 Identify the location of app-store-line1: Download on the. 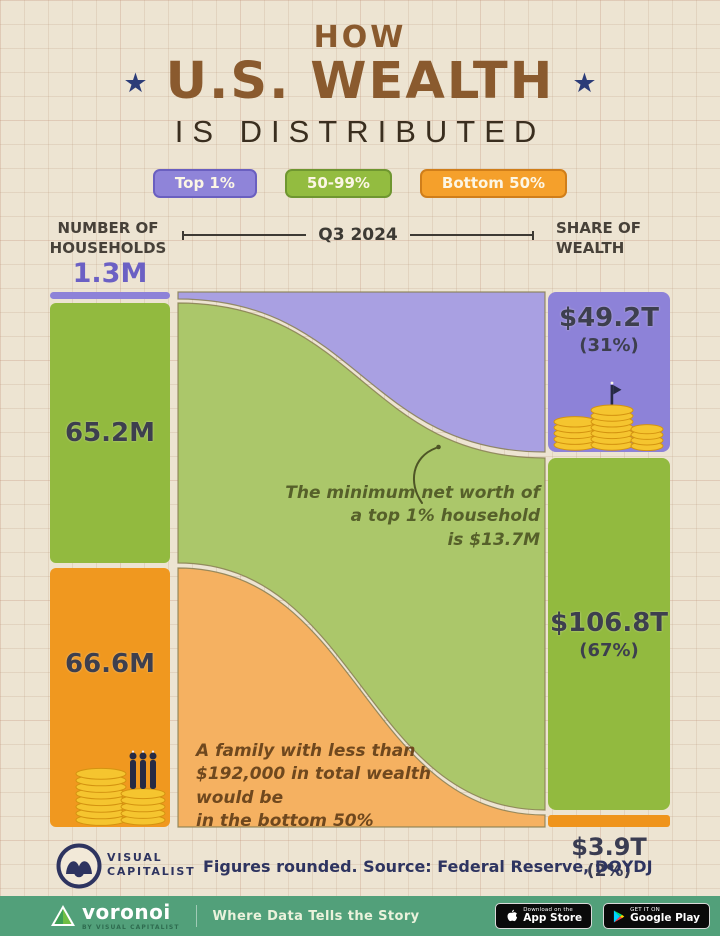
(548, 909).